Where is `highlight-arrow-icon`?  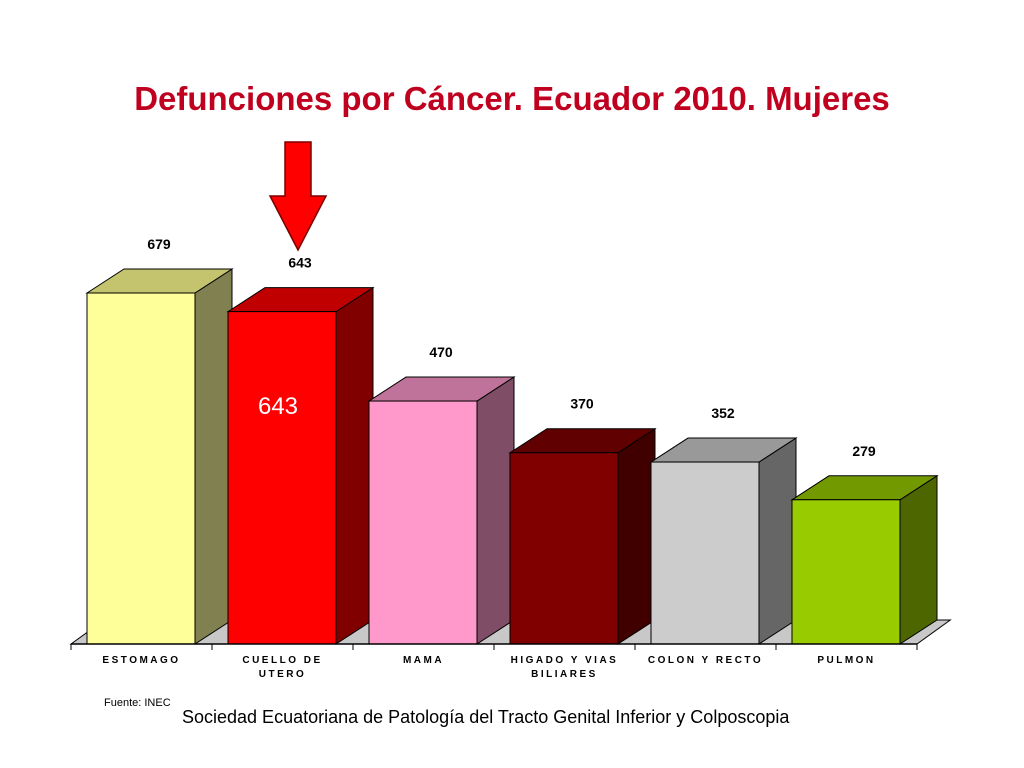 highlight-arrow-icon is located at coordinates (298, 196).